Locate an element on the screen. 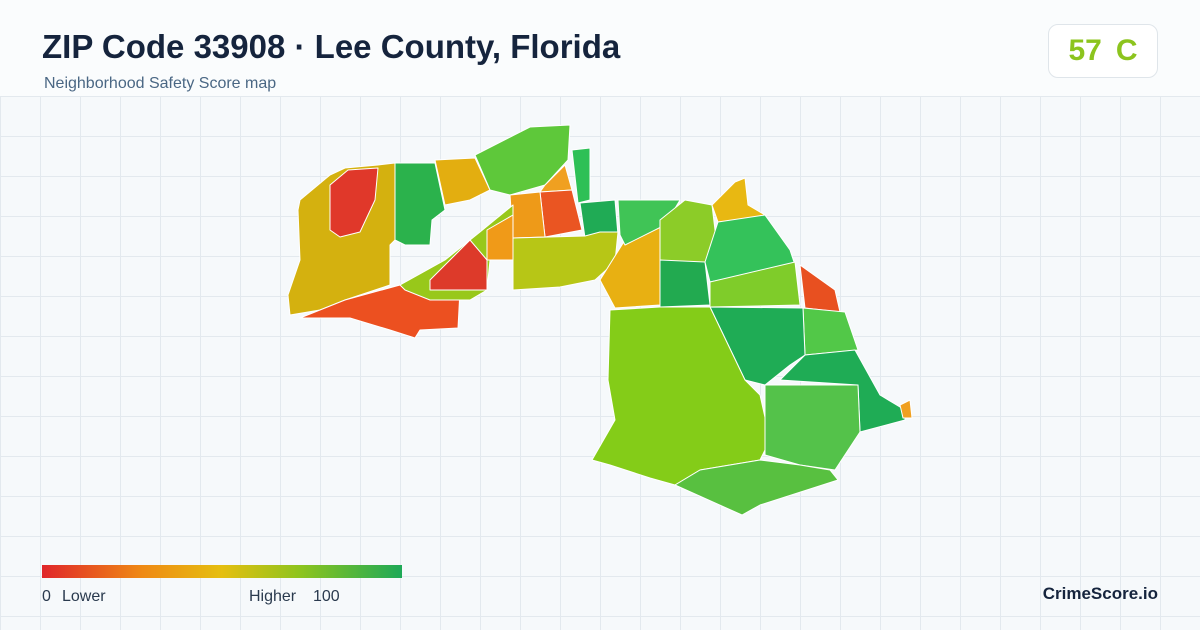  grade: C is located at coordinates (1126, 50).